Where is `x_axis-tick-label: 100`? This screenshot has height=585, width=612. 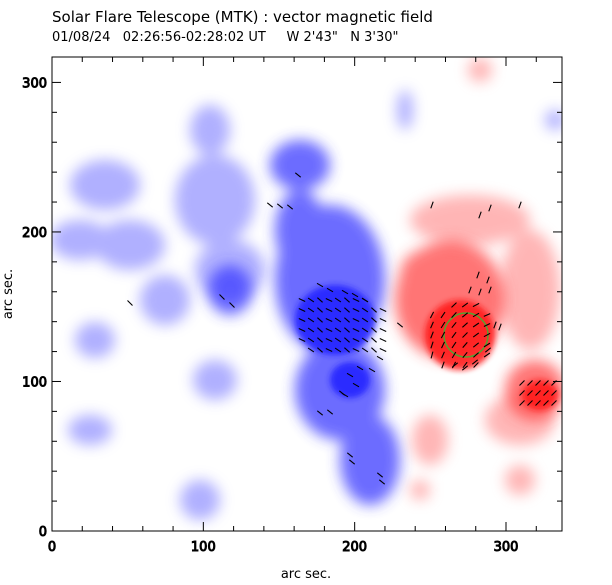 x_axis-tick-label: 100 is located at coordinates (203, 547).